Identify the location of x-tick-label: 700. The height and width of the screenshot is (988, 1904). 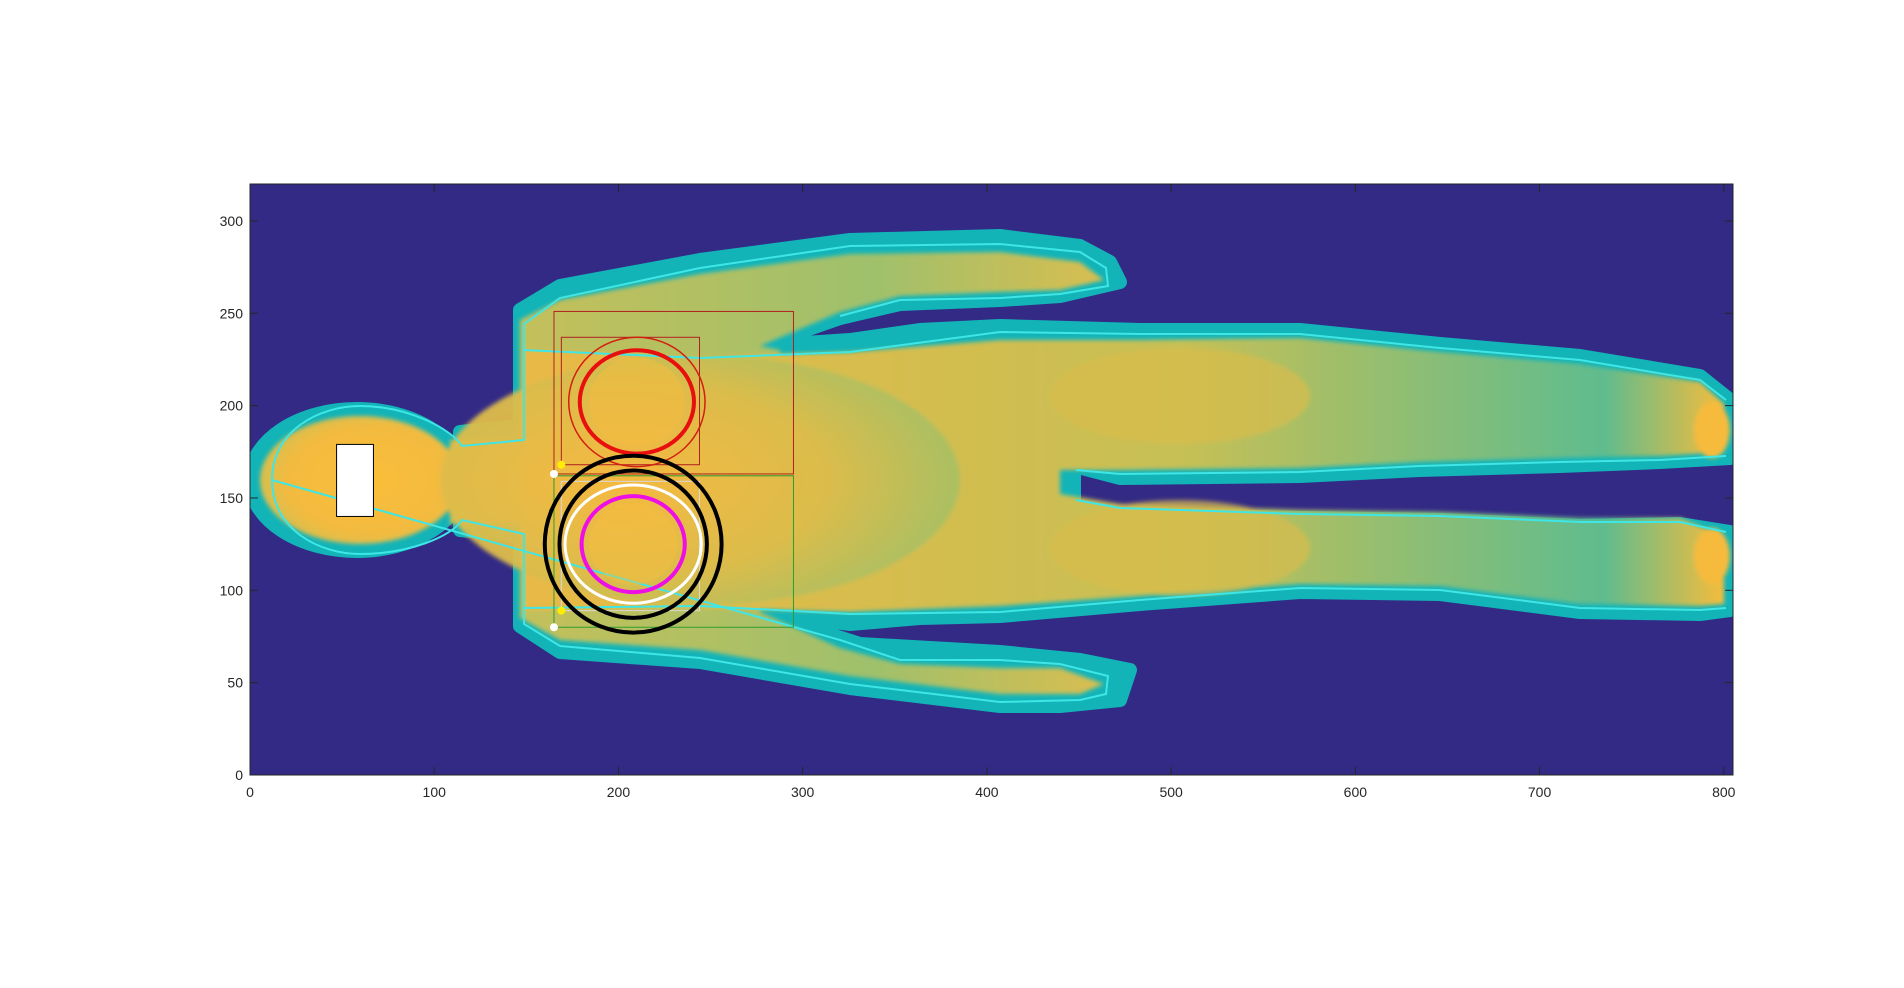
(1540, 792).